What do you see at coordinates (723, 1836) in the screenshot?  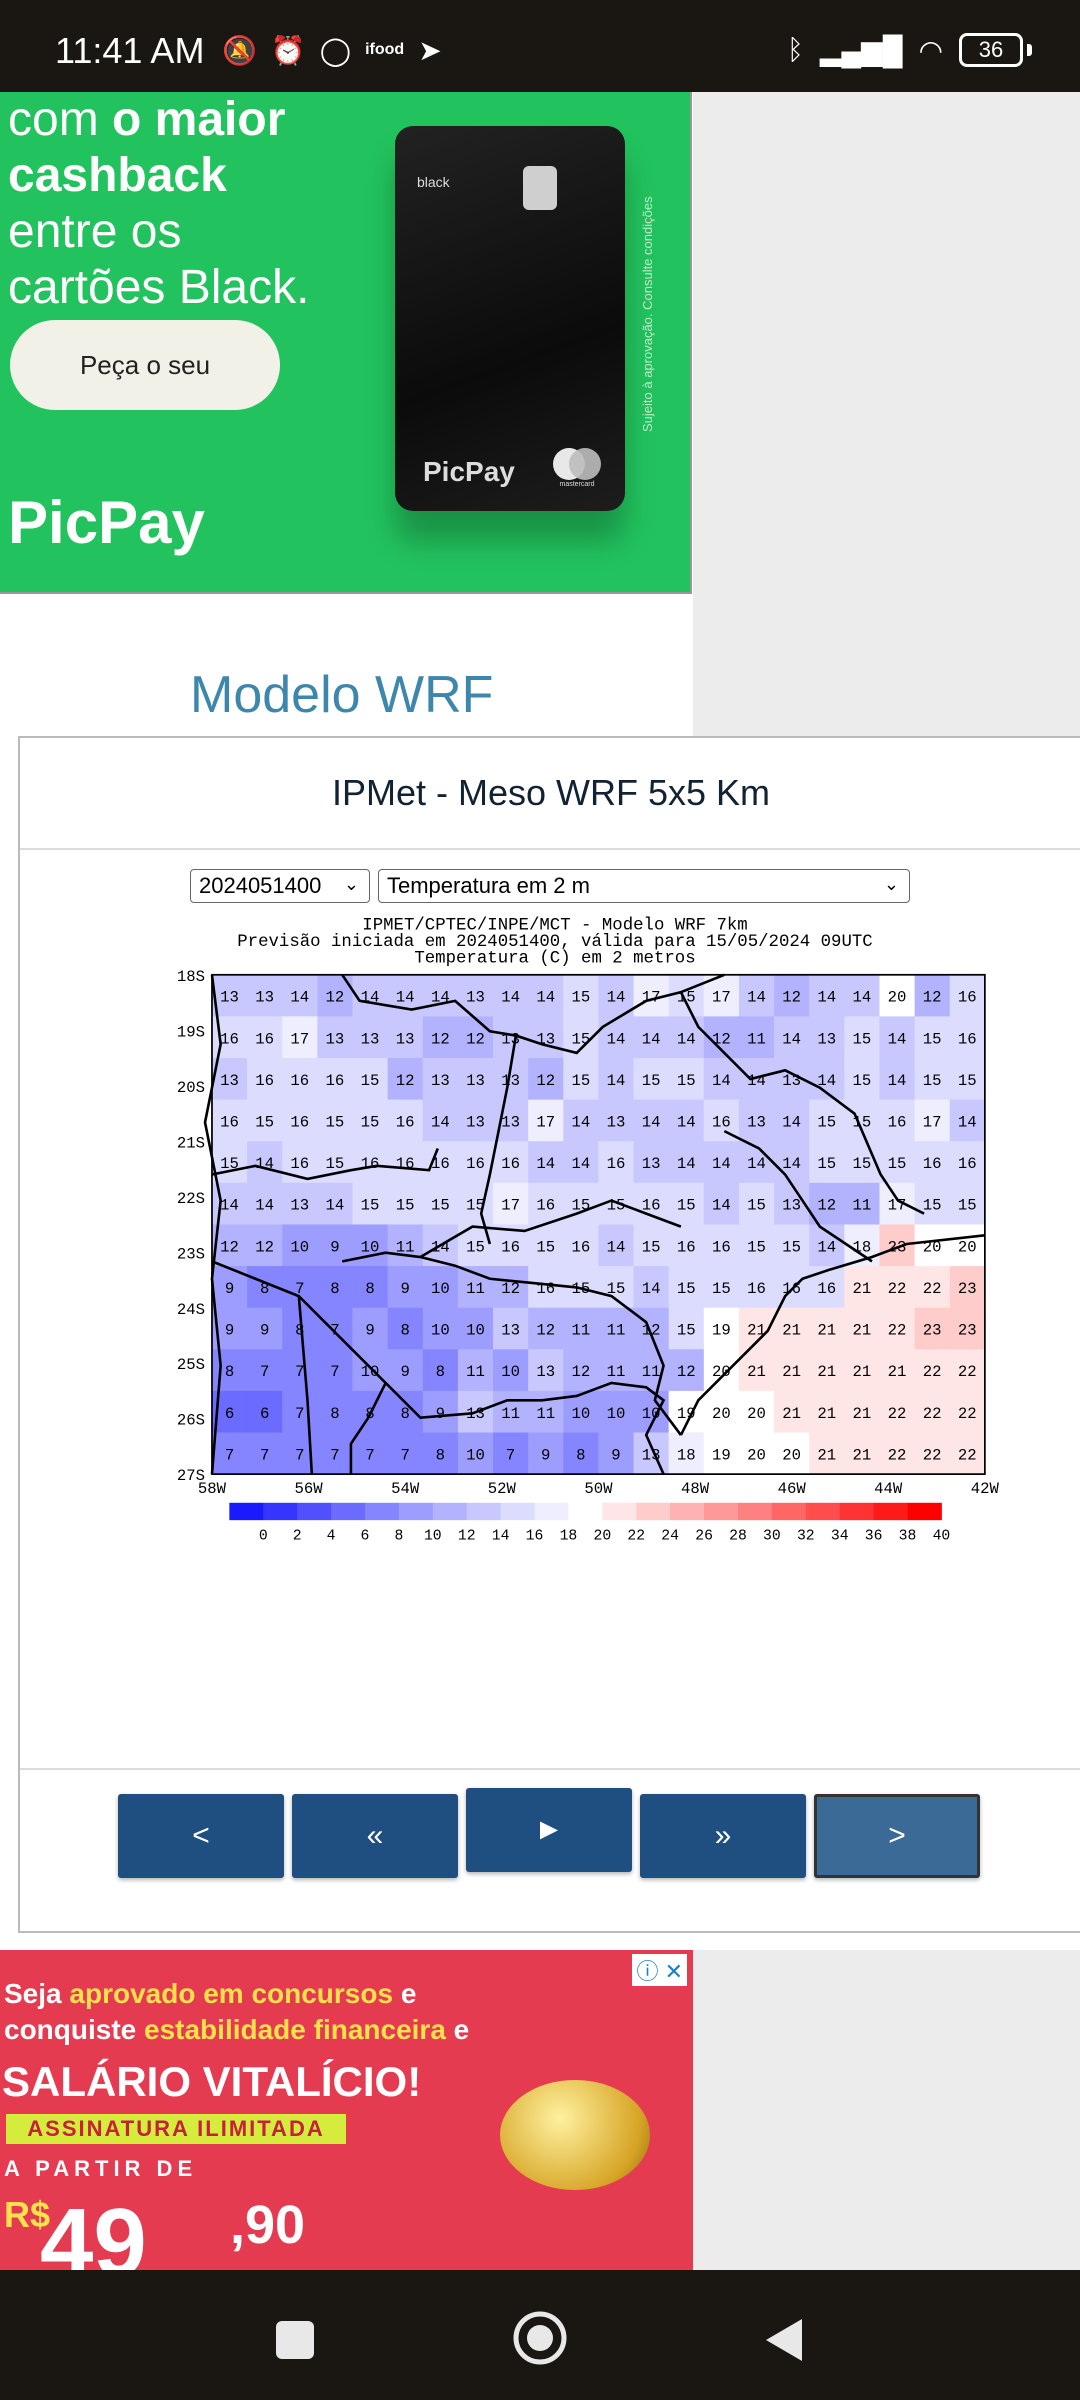 I see `fast-forward-button: »` at bounding box center [723, 1836].